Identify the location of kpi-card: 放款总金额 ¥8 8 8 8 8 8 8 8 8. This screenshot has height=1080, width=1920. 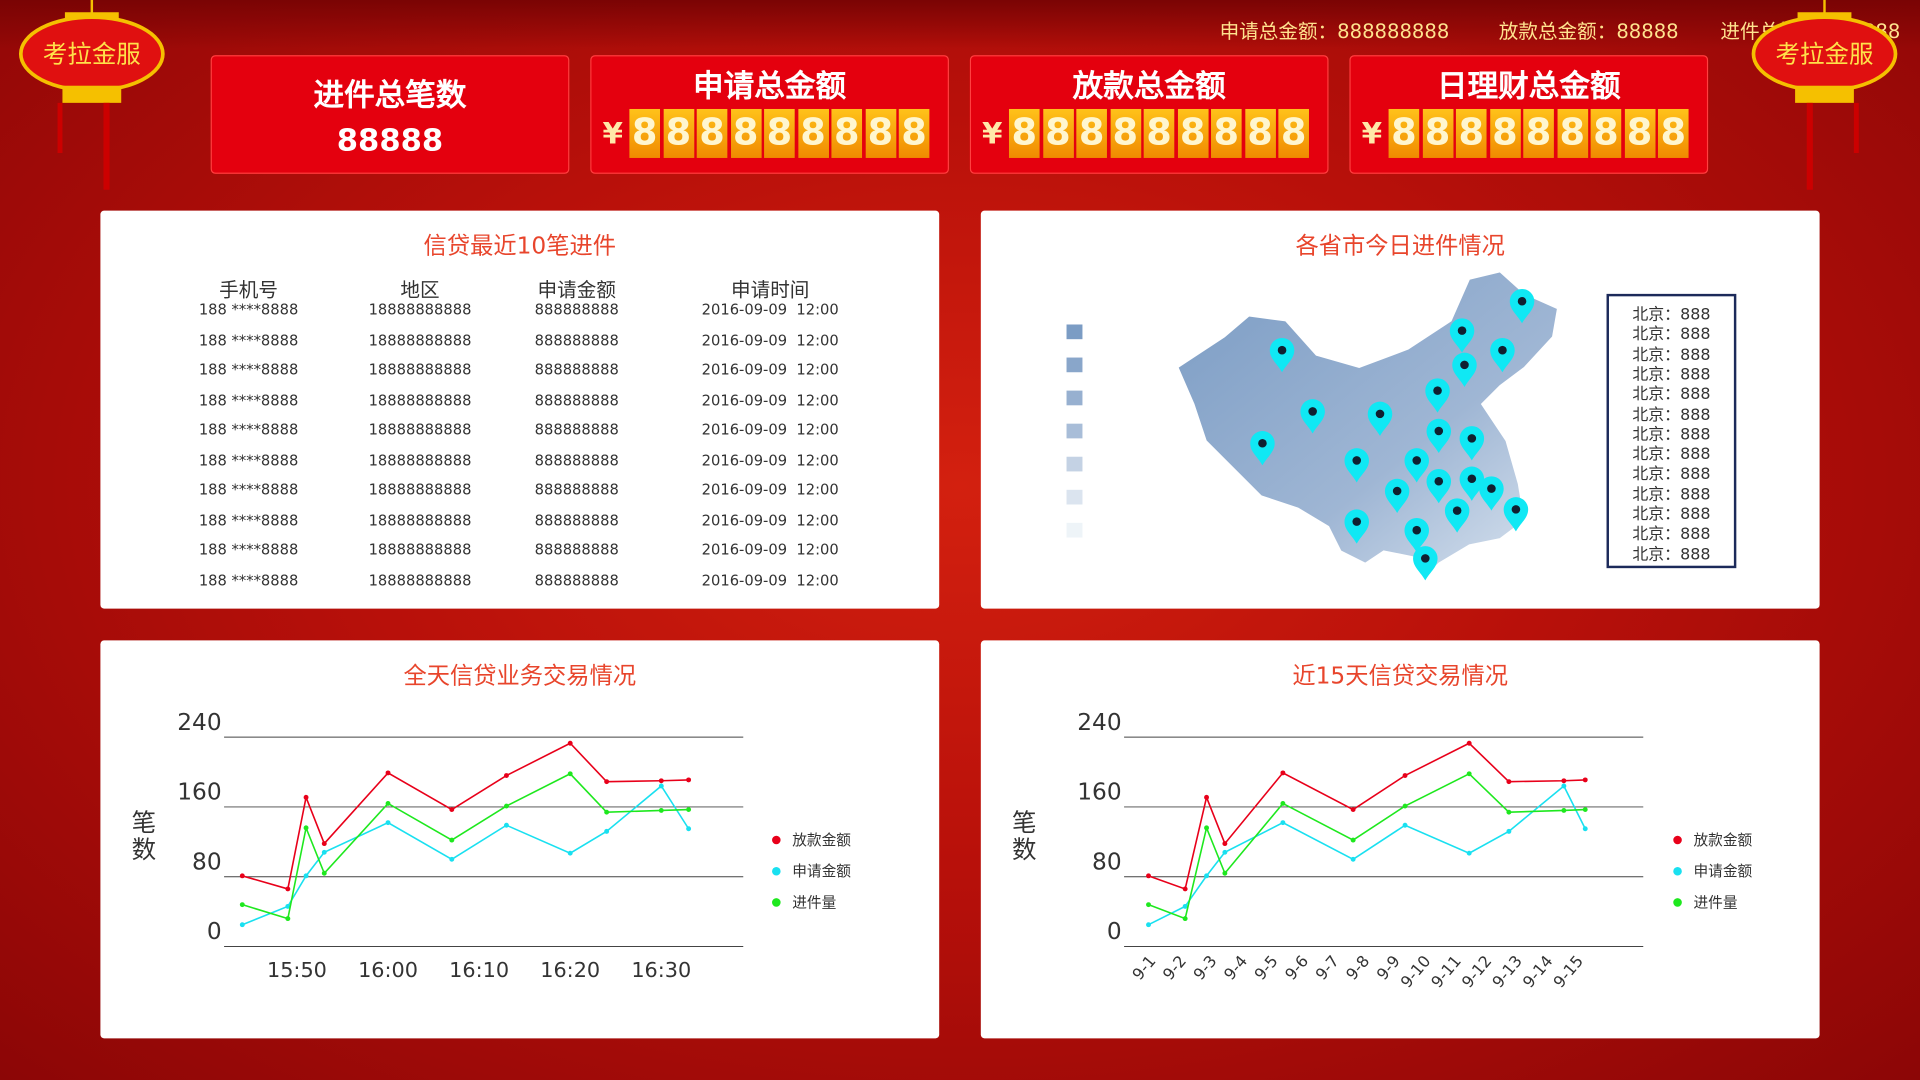
(1149, 114).